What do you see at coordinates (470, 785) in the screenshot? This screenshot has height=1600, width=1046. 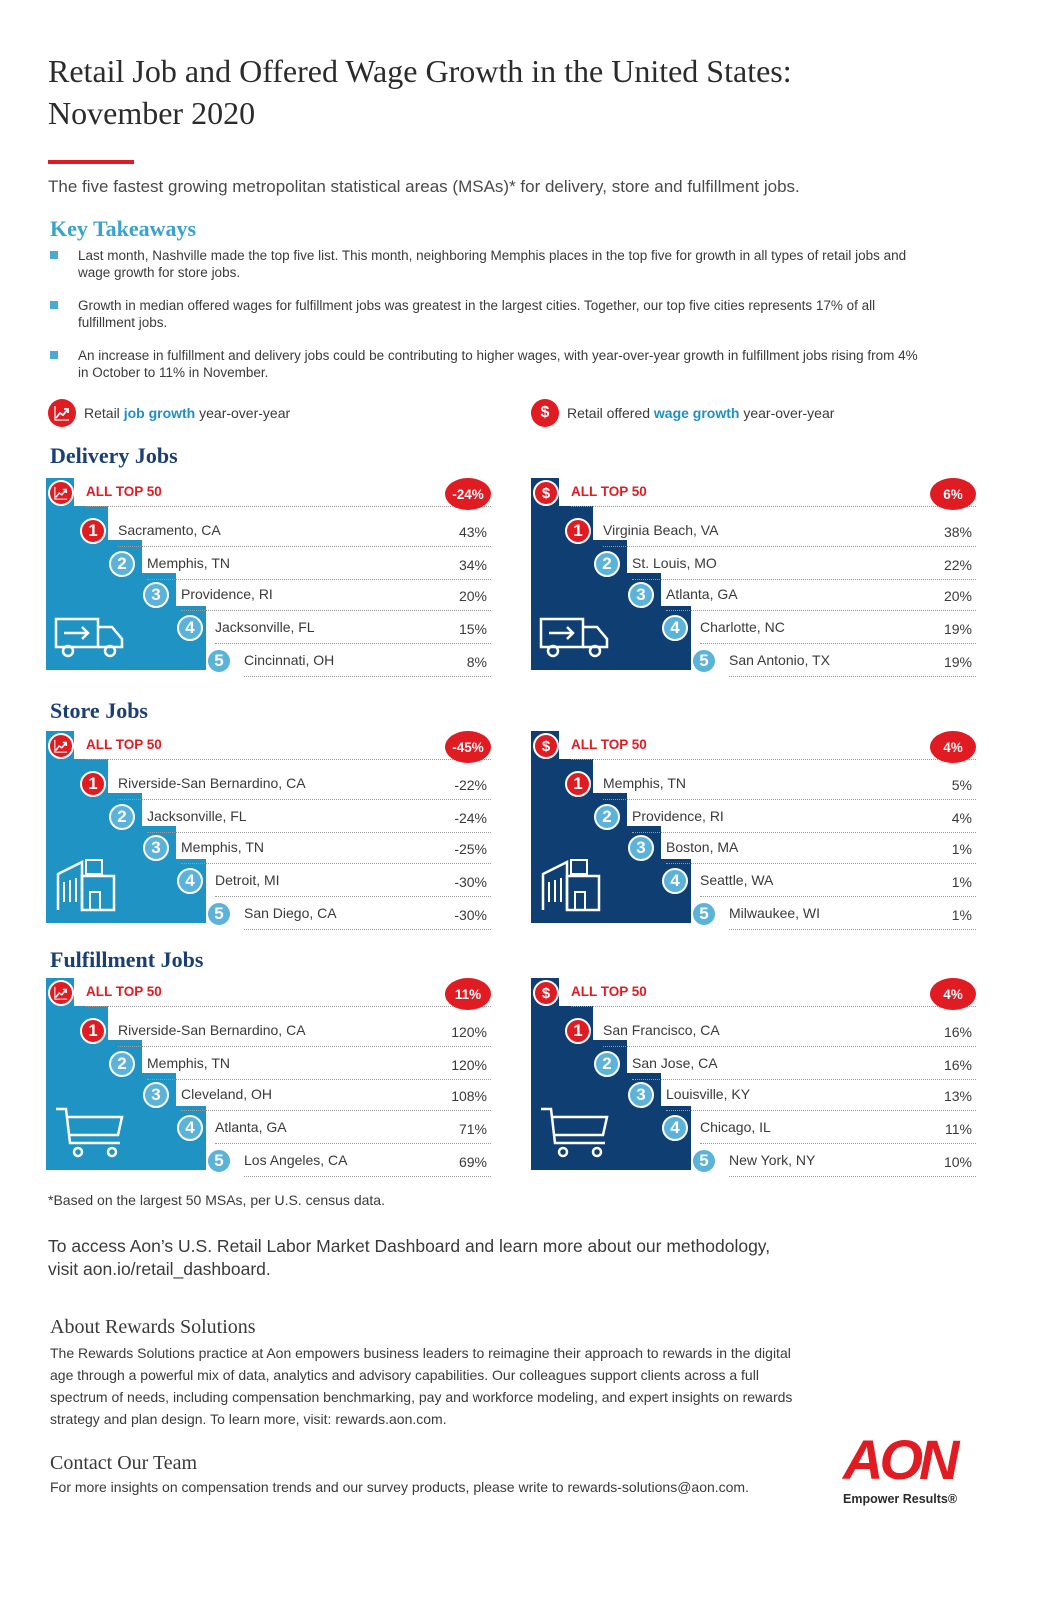 I see `growth-value: -22%` at bounding box center [470, 785].